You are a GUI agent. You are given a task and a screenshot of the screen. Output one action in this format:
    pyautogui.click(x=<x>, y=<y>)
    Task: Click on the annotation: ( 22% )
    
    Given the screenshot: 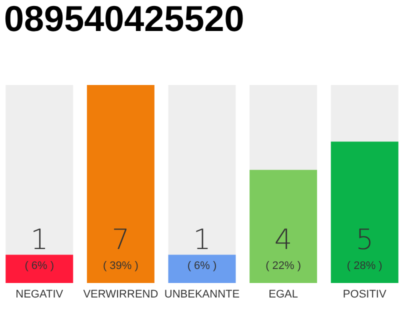 What is the action you would take?
    pyautogui.click(x=284, y=266)
    